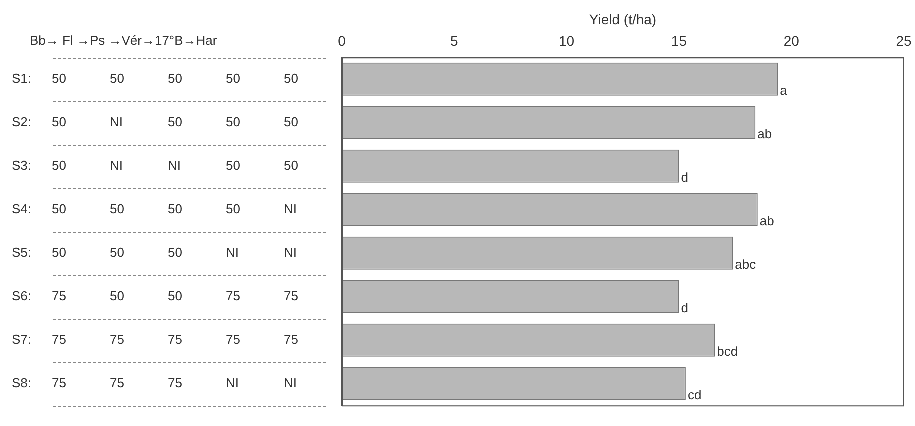 The image size is (915, 426). What do you see at coordinates (567, 41) in the screenshot?
I see `x-tick-label: 10` at bounding box center [567, 41].